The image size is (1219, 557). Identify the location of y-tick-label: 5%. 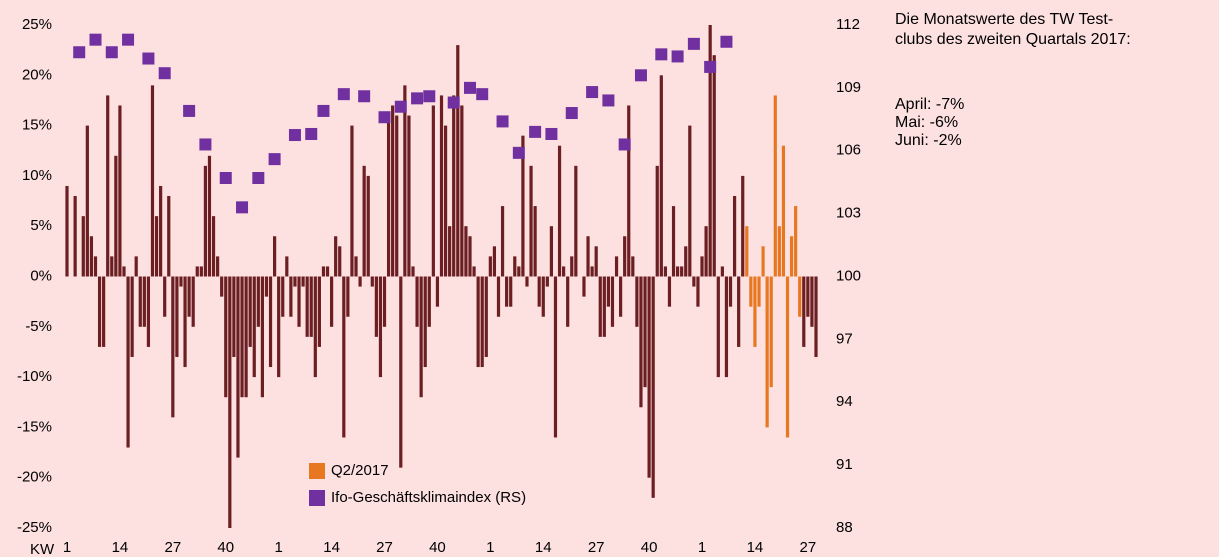
(41, 225).